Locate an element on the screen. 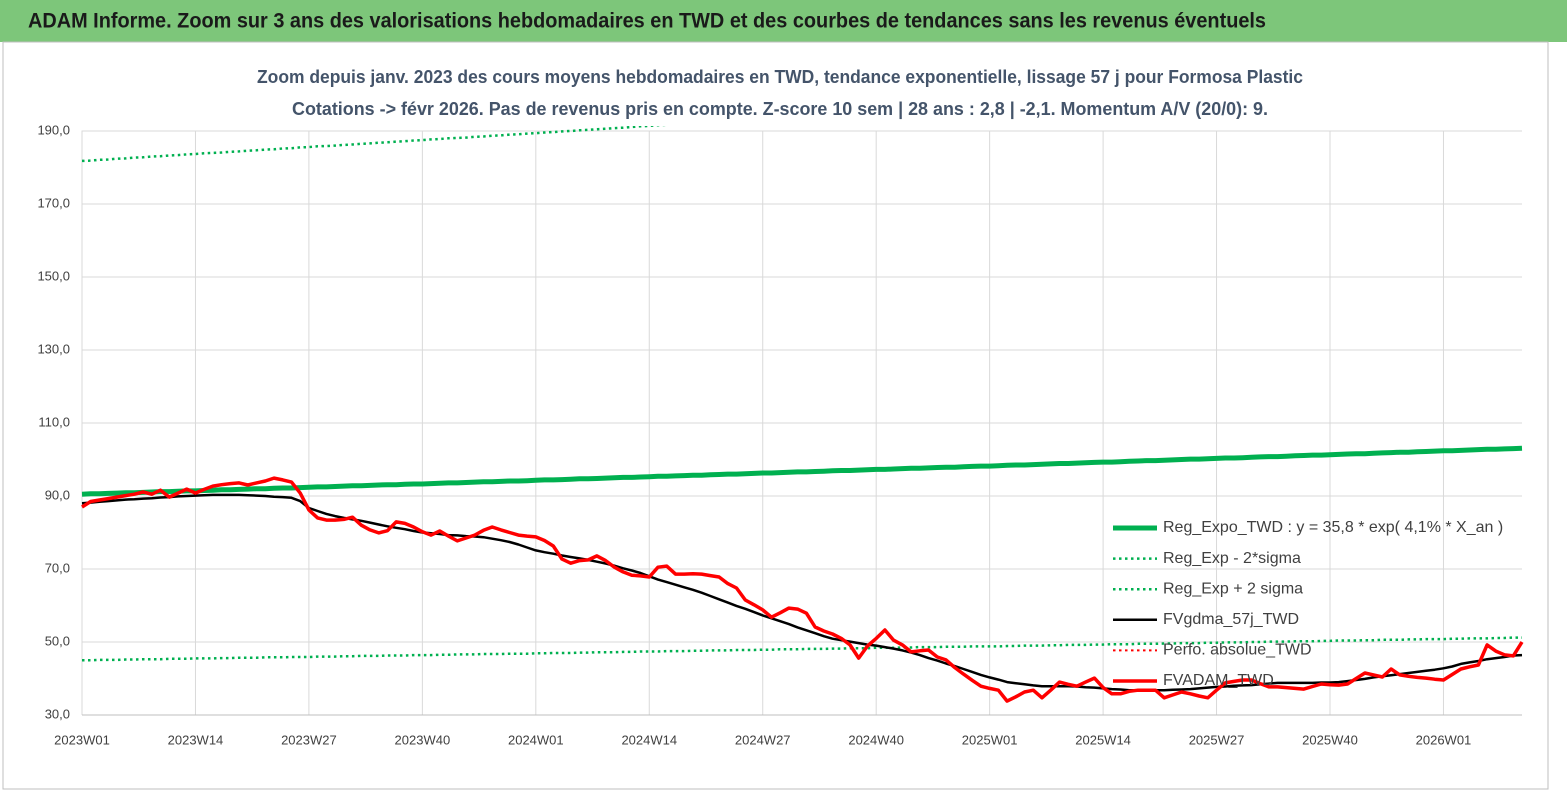  subtitle-box is located at coordinates (782, 94).